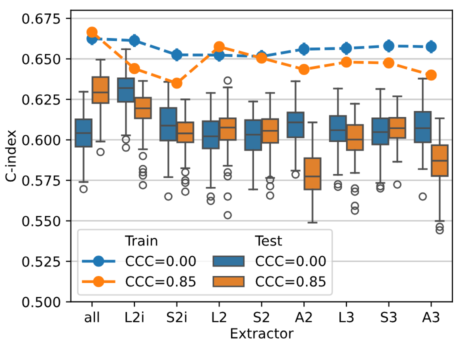  What do you see at coordinates (41, 99) in the screenshot?
I see `y-tick-label: 0.625` at bounding box center [41, 99].